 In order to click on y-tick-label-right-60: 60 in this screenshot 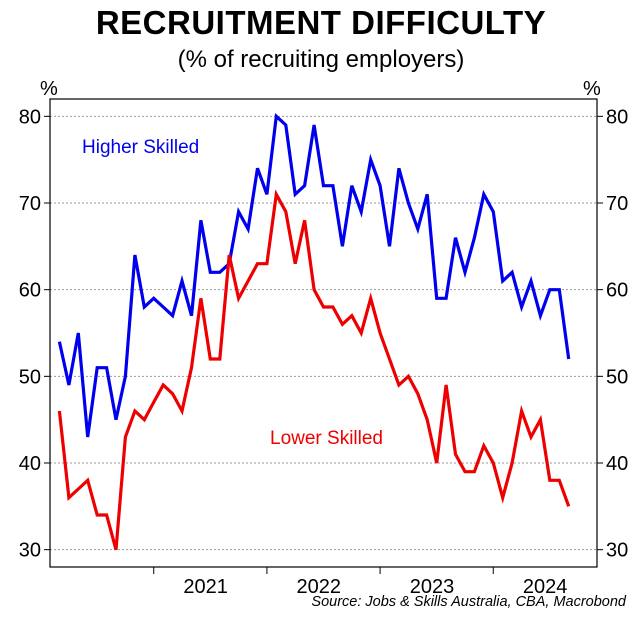, I will do `click(617, 291)`.